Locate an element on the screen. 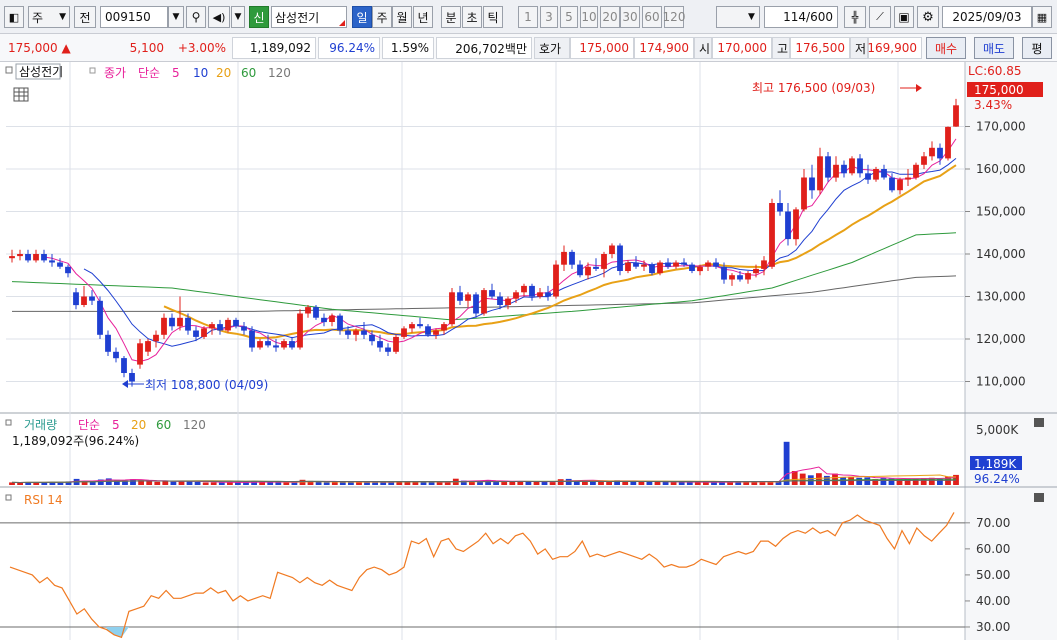  stock-code-input: 009150 is located at coordinates (134, 17).